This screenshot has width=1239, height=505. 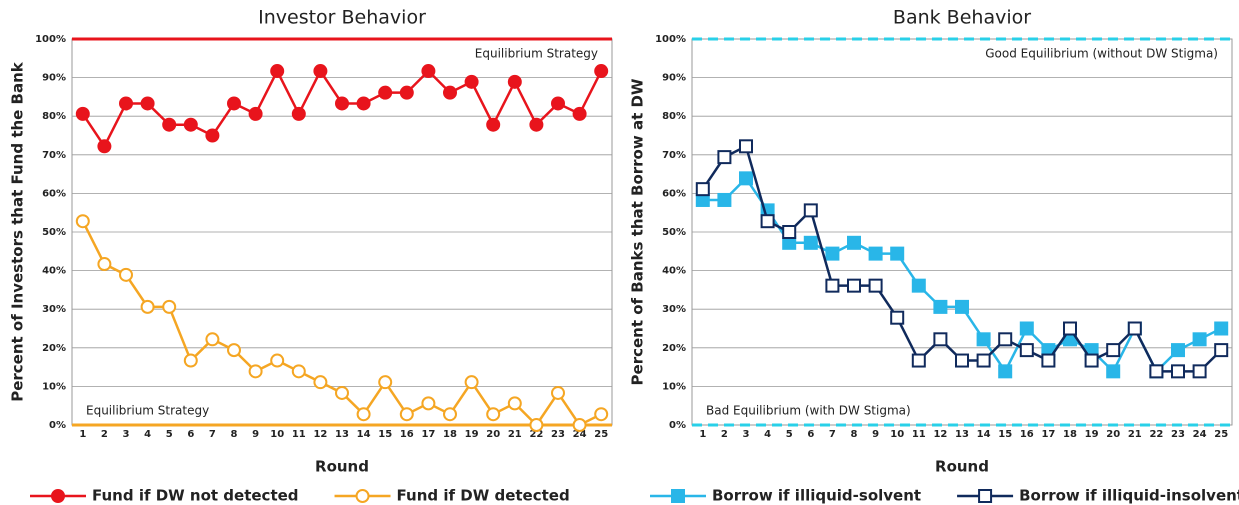 I want to click on x-tick-label: 14, so click(x=984, y=434).